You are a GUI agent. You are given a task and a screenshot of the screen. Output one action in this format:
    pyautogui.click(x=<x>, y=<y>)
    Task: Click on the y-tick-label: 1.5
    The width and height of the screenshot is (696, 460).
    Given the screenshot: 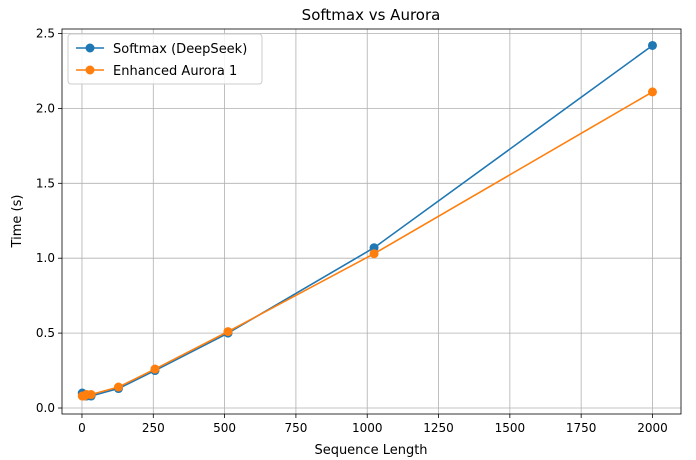 What is the action you would take?
    pyautogui.click(x=45, y=183)
    